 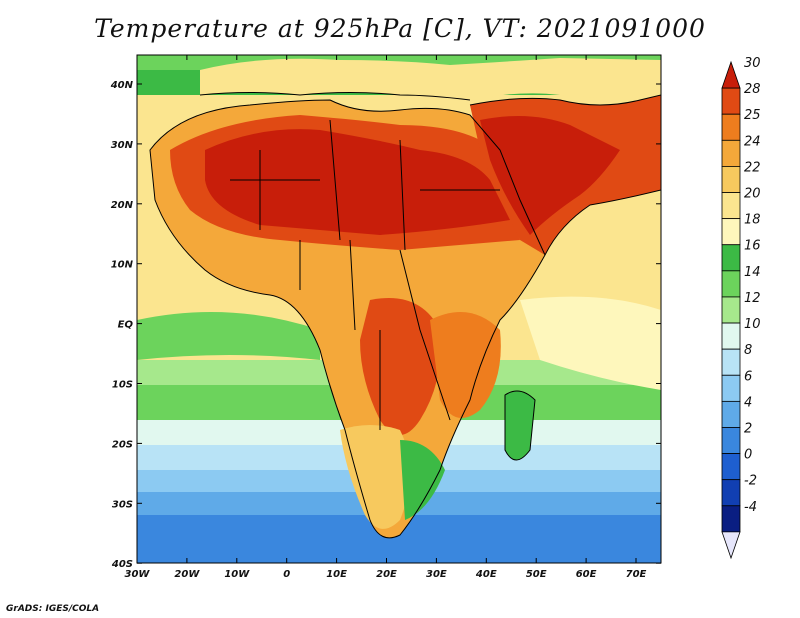 What do you see at coordinates (336, 574) in the screenshot?
I see `lon-tick-label: 10E` at bounding box center [336, 574].